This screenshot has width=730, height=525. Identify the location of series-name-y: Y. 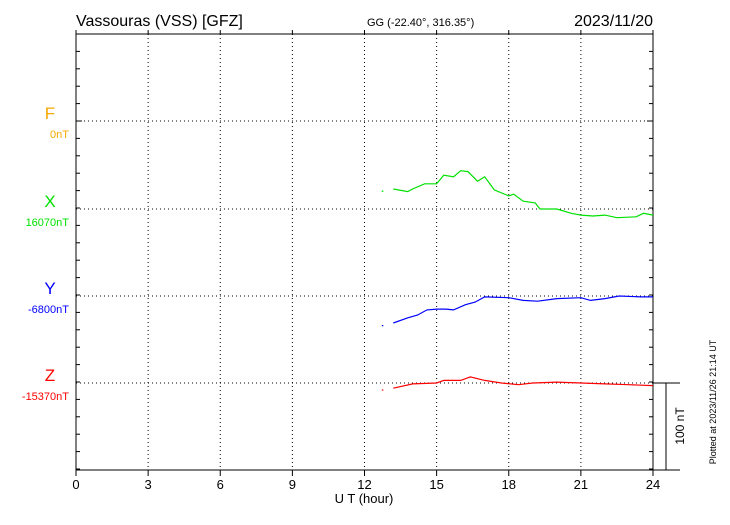
(49, 288).